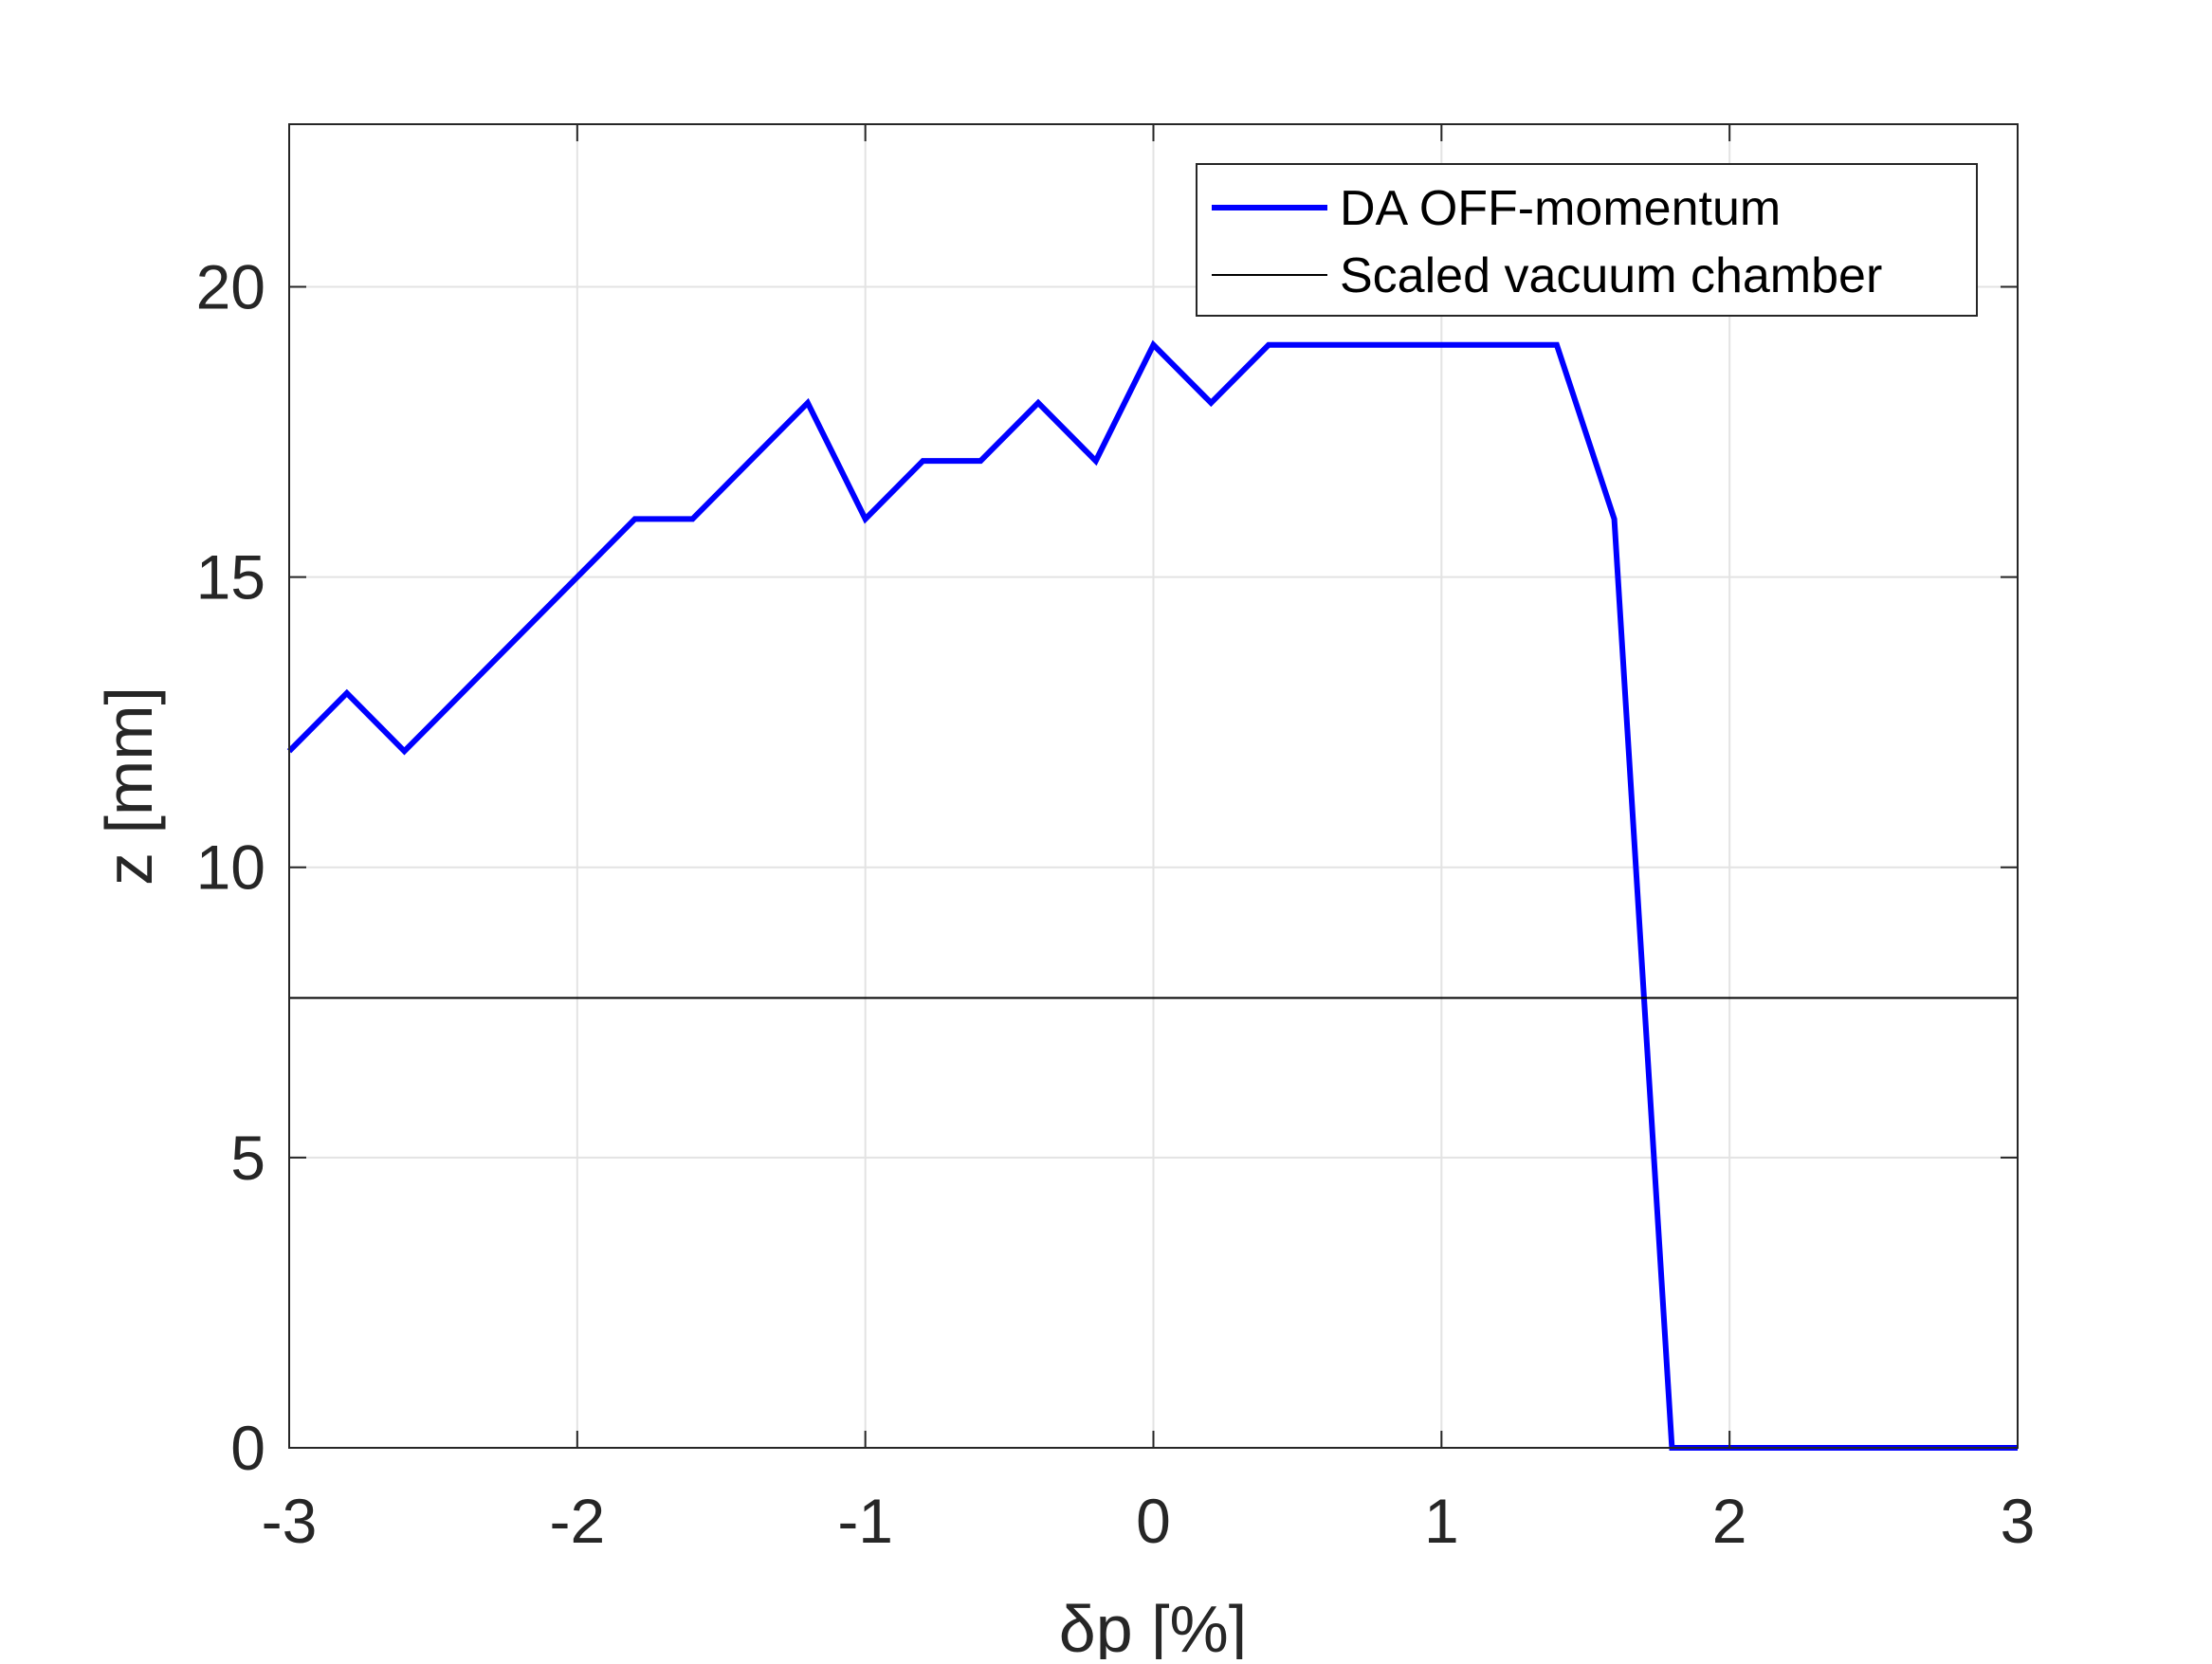  Describe the element at coordinates (1729, 1521) in the screenshot. I see `x-tick-label-2: 2` at that location.